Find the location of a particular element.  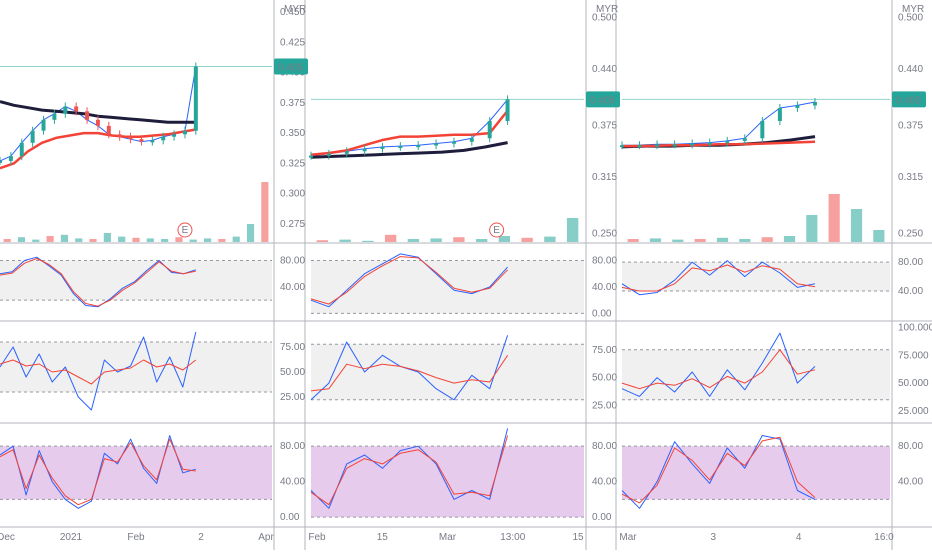

current-price-badge is located at coordinates (909, 99).